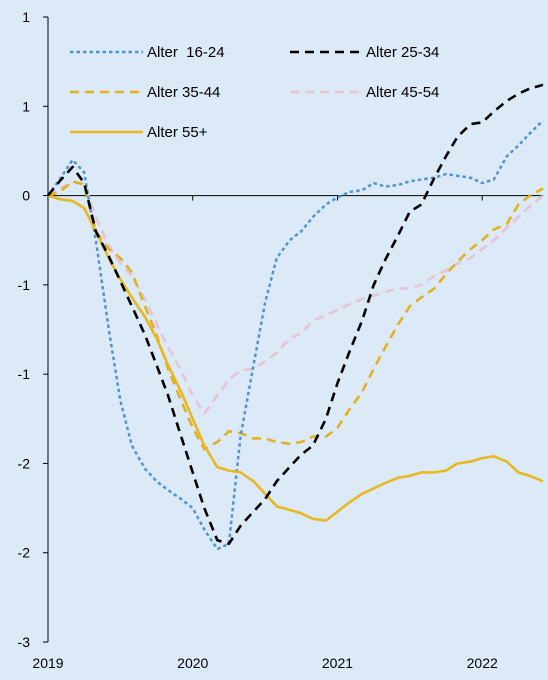 This screenshot has height=680, width=548. What do you see at coordinates (482, 663) in the screenshot?
I see `x-tick-label: 2022` at bounding box center [482, 663].